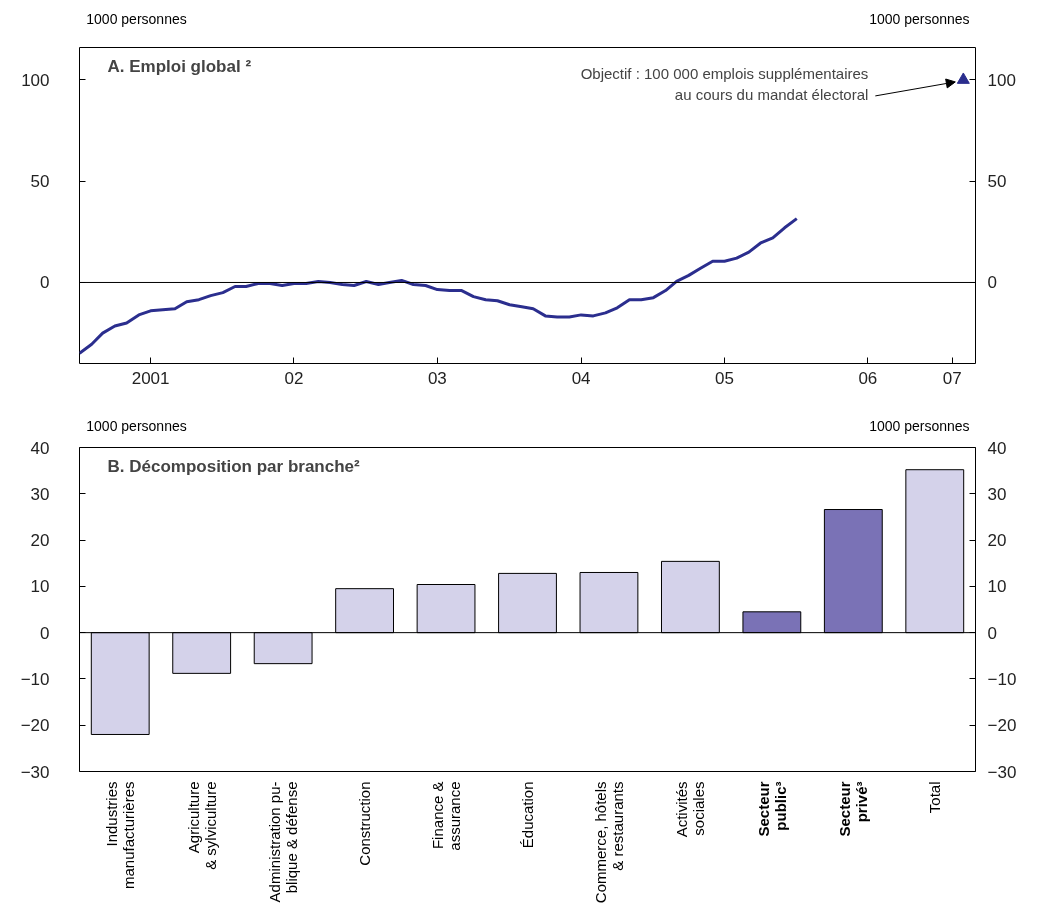 The image size is (1055, 923). I want to click on y2-tick-label: 50, so click(997, 182).